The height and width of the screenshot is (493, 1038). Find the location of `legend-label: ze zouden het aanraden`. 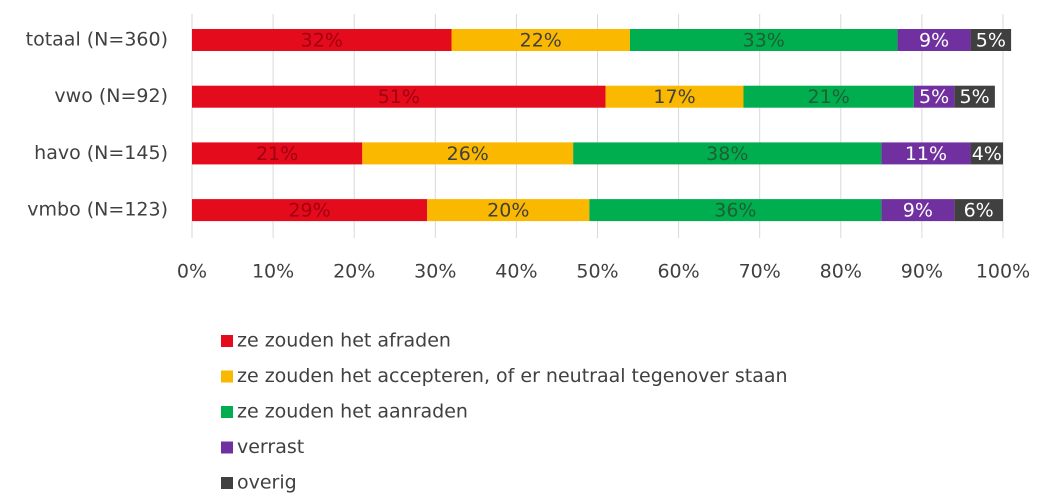

legend-label: ze zouden het aanraden is located at coordinates (352, 412).